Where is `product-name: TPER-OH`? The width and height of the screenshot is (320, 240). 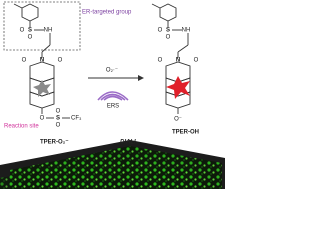
product-name: TPER-OH is located at coordinates (185, 133).